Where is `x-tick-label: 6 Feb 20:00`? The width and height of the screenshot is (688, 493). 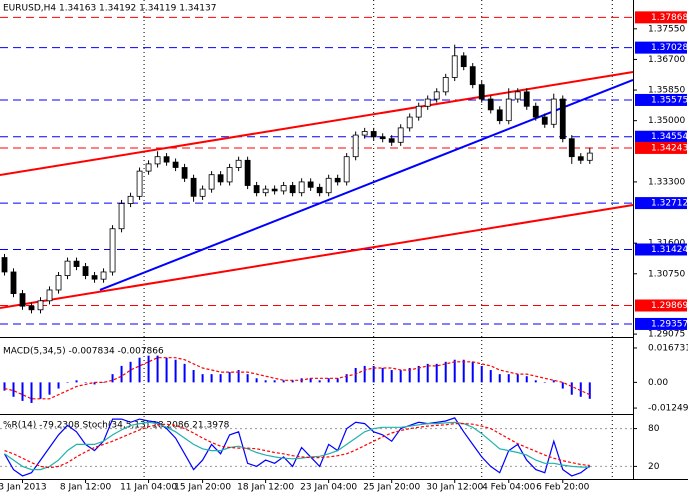 x-tick-label: 6 Feb 20:00 is located at coordinates (563, 488).